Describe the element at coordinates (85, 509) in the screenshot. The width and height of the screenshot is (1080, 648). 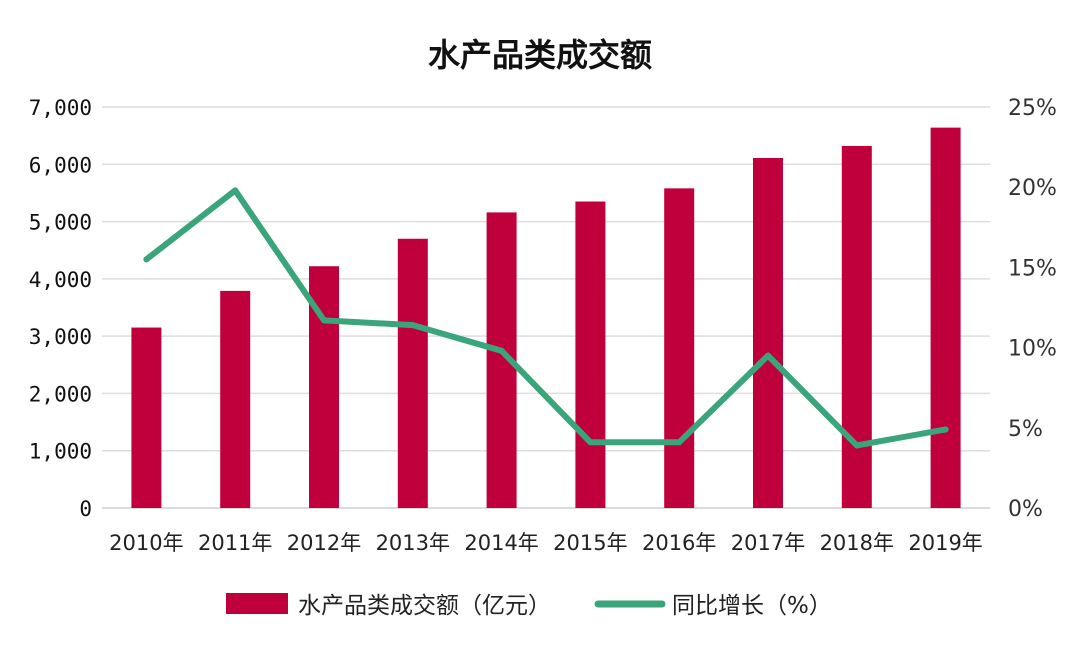
I see `y-left-tick-label: 0` at that location.